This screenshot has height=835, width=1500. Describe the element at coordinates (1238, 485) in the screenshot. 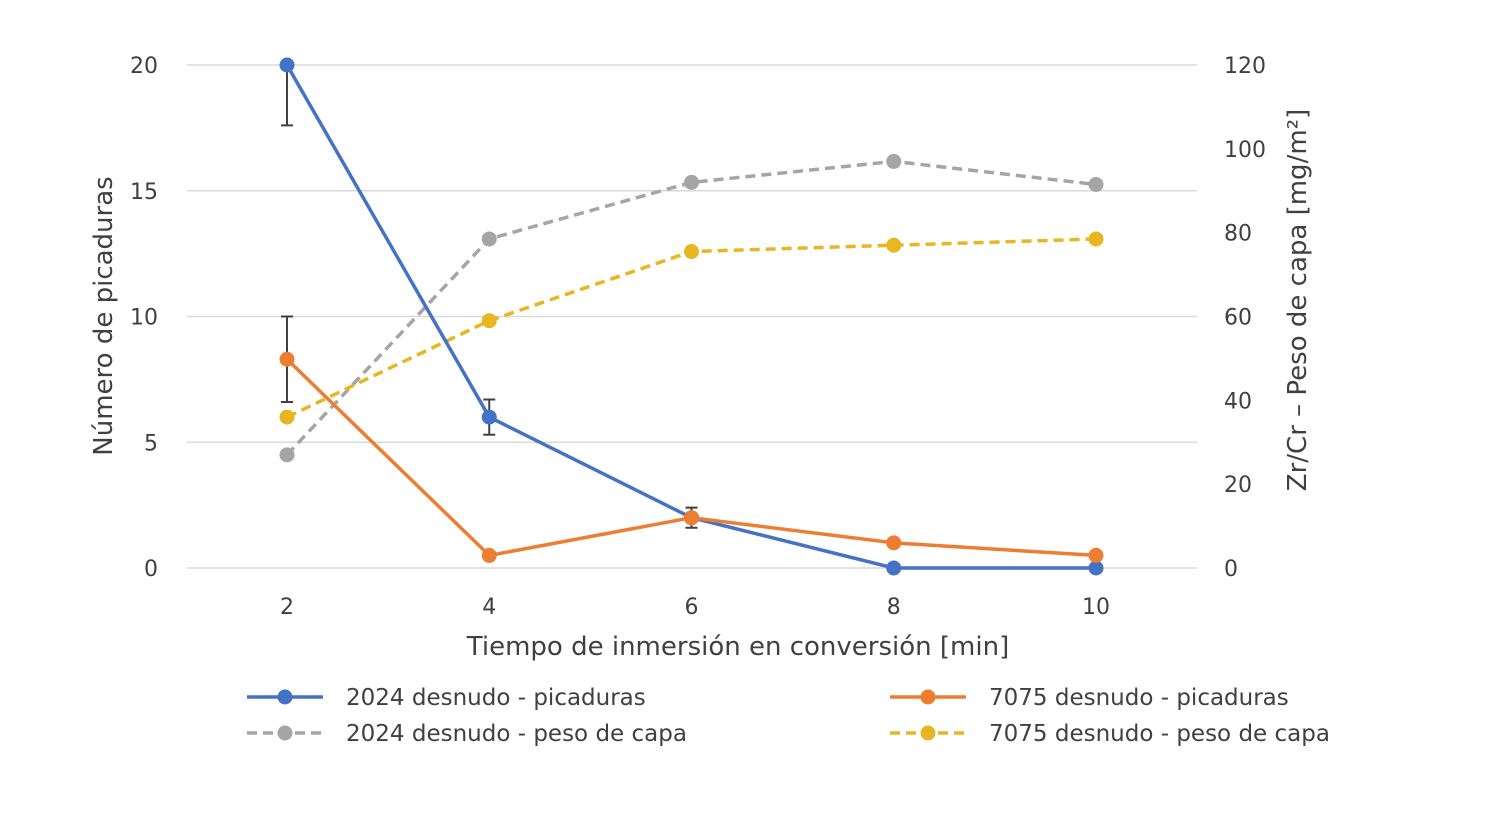

I see `y2-tick-label: 20` at that location.